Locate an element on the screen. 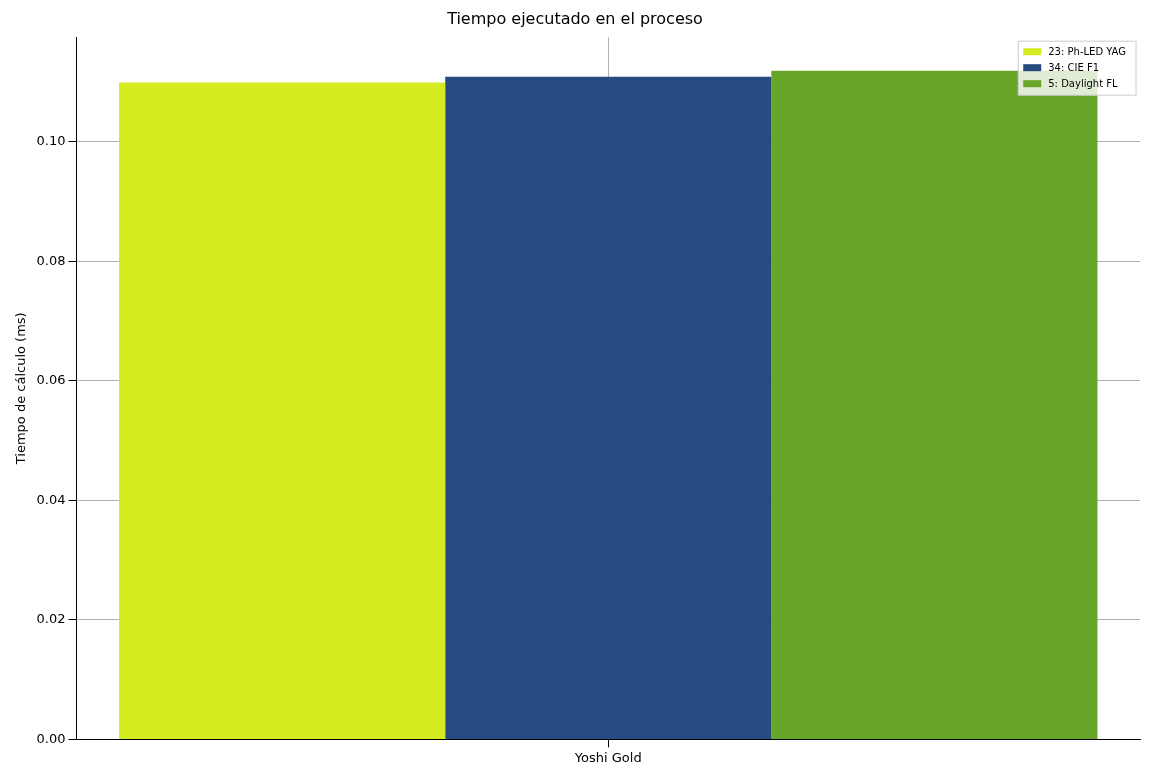 The height and width of the screenshot is (769, 1154). y-tick-label: 0.02 is located at coordinates (51, 619).